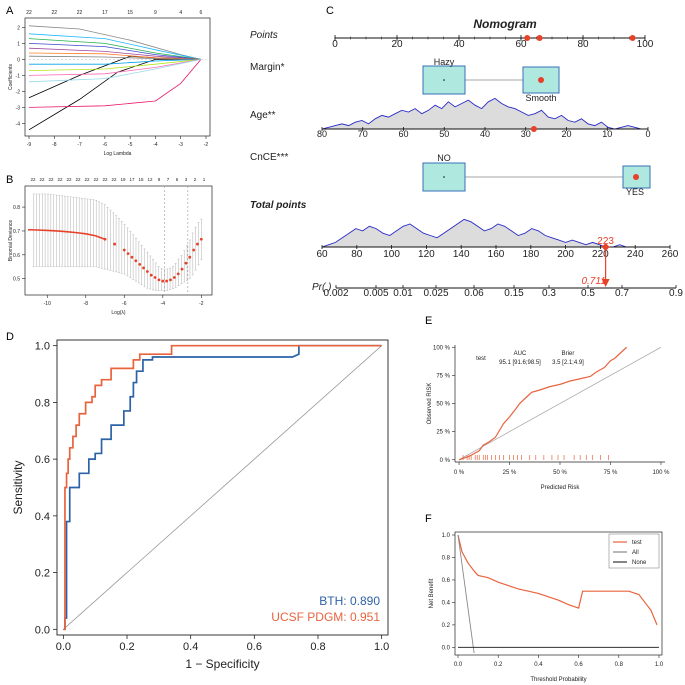 The height and width of the screenshot is (685, 685). Describe the element at coordinates (63, 647) in the screenshot. I see `x-tick-label: 0.0` at that location.